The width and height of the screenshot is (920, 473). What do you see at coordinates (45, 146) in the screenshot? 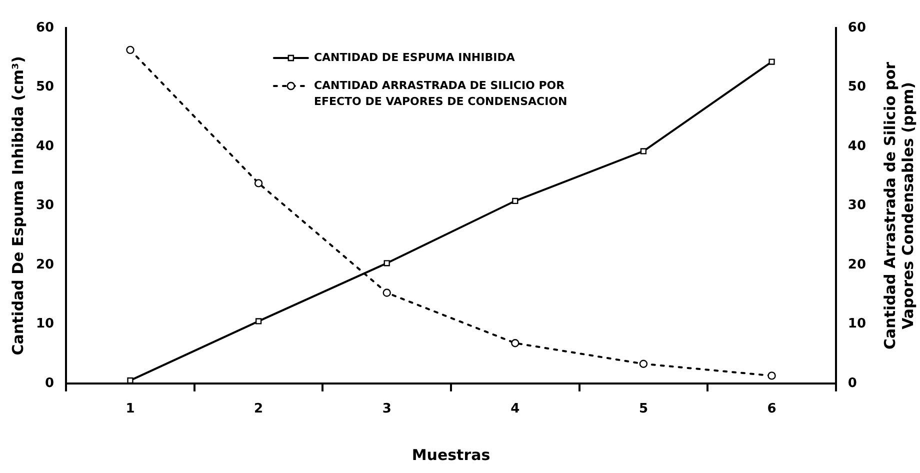
I see `y-tick-label: 40` at bounding box center [45, 146].